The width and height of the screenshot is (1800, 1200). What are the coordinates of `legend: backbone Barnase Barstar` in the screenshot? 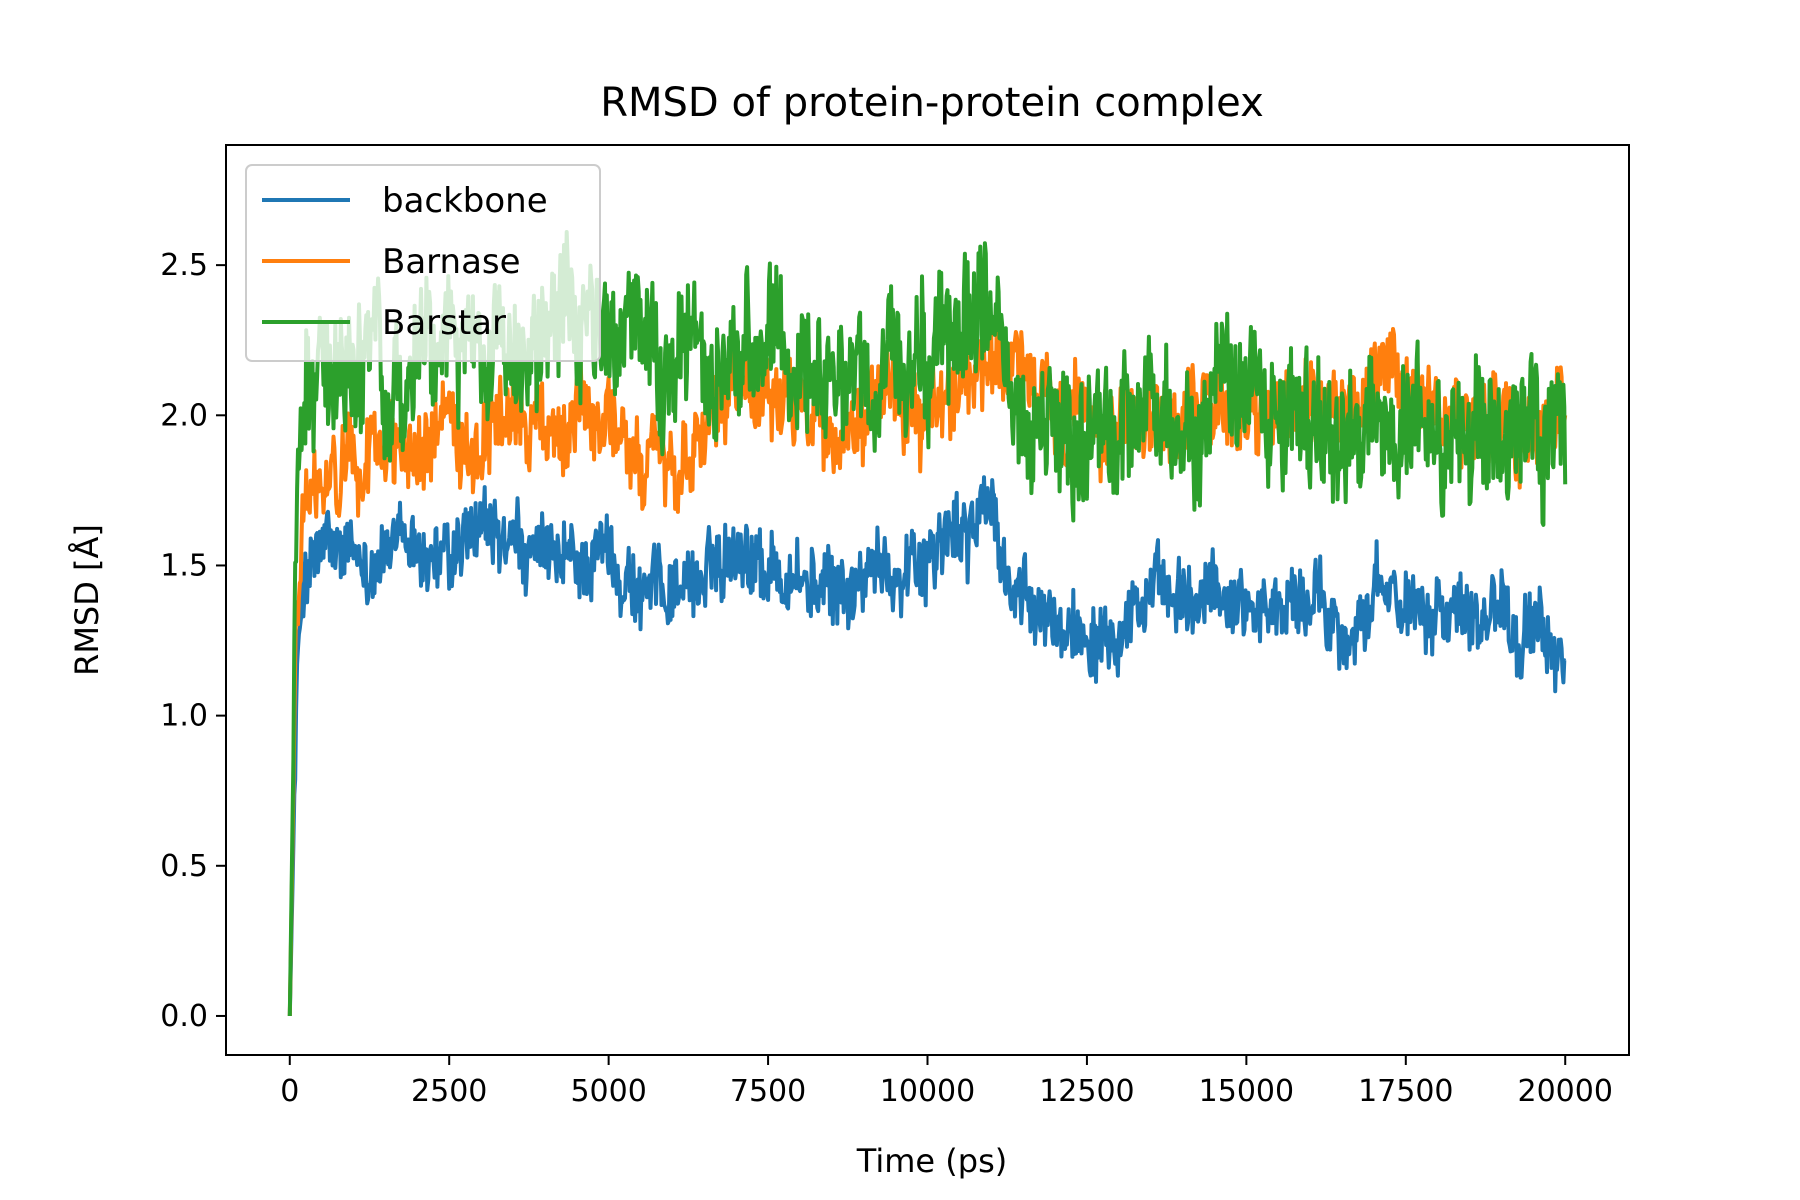 It's located at (423, 263).